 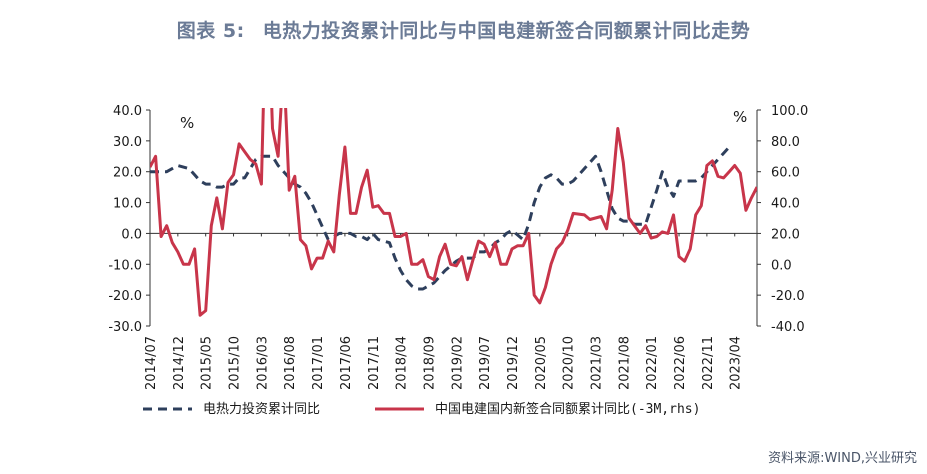 I want to click on right-tick-label: -40.0, so click(x=788, y=327).